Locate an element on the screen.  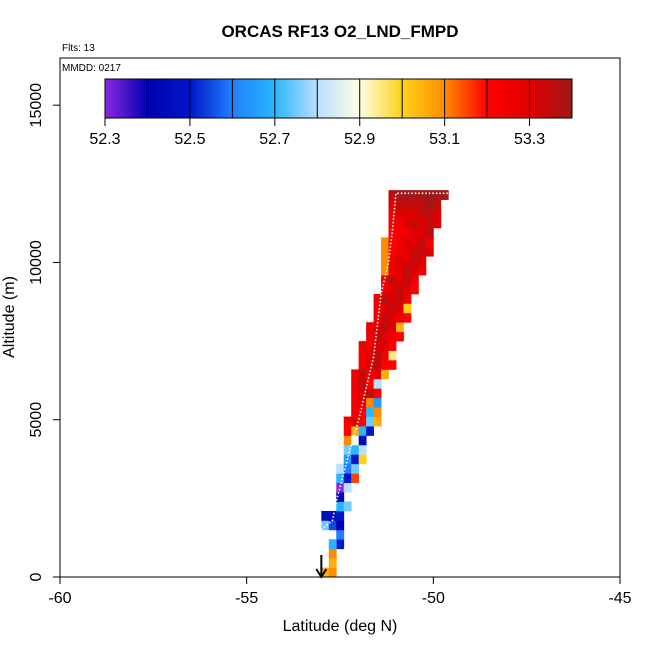
flights-annotation: Flts: 13 is located at coordinates (78, 48).